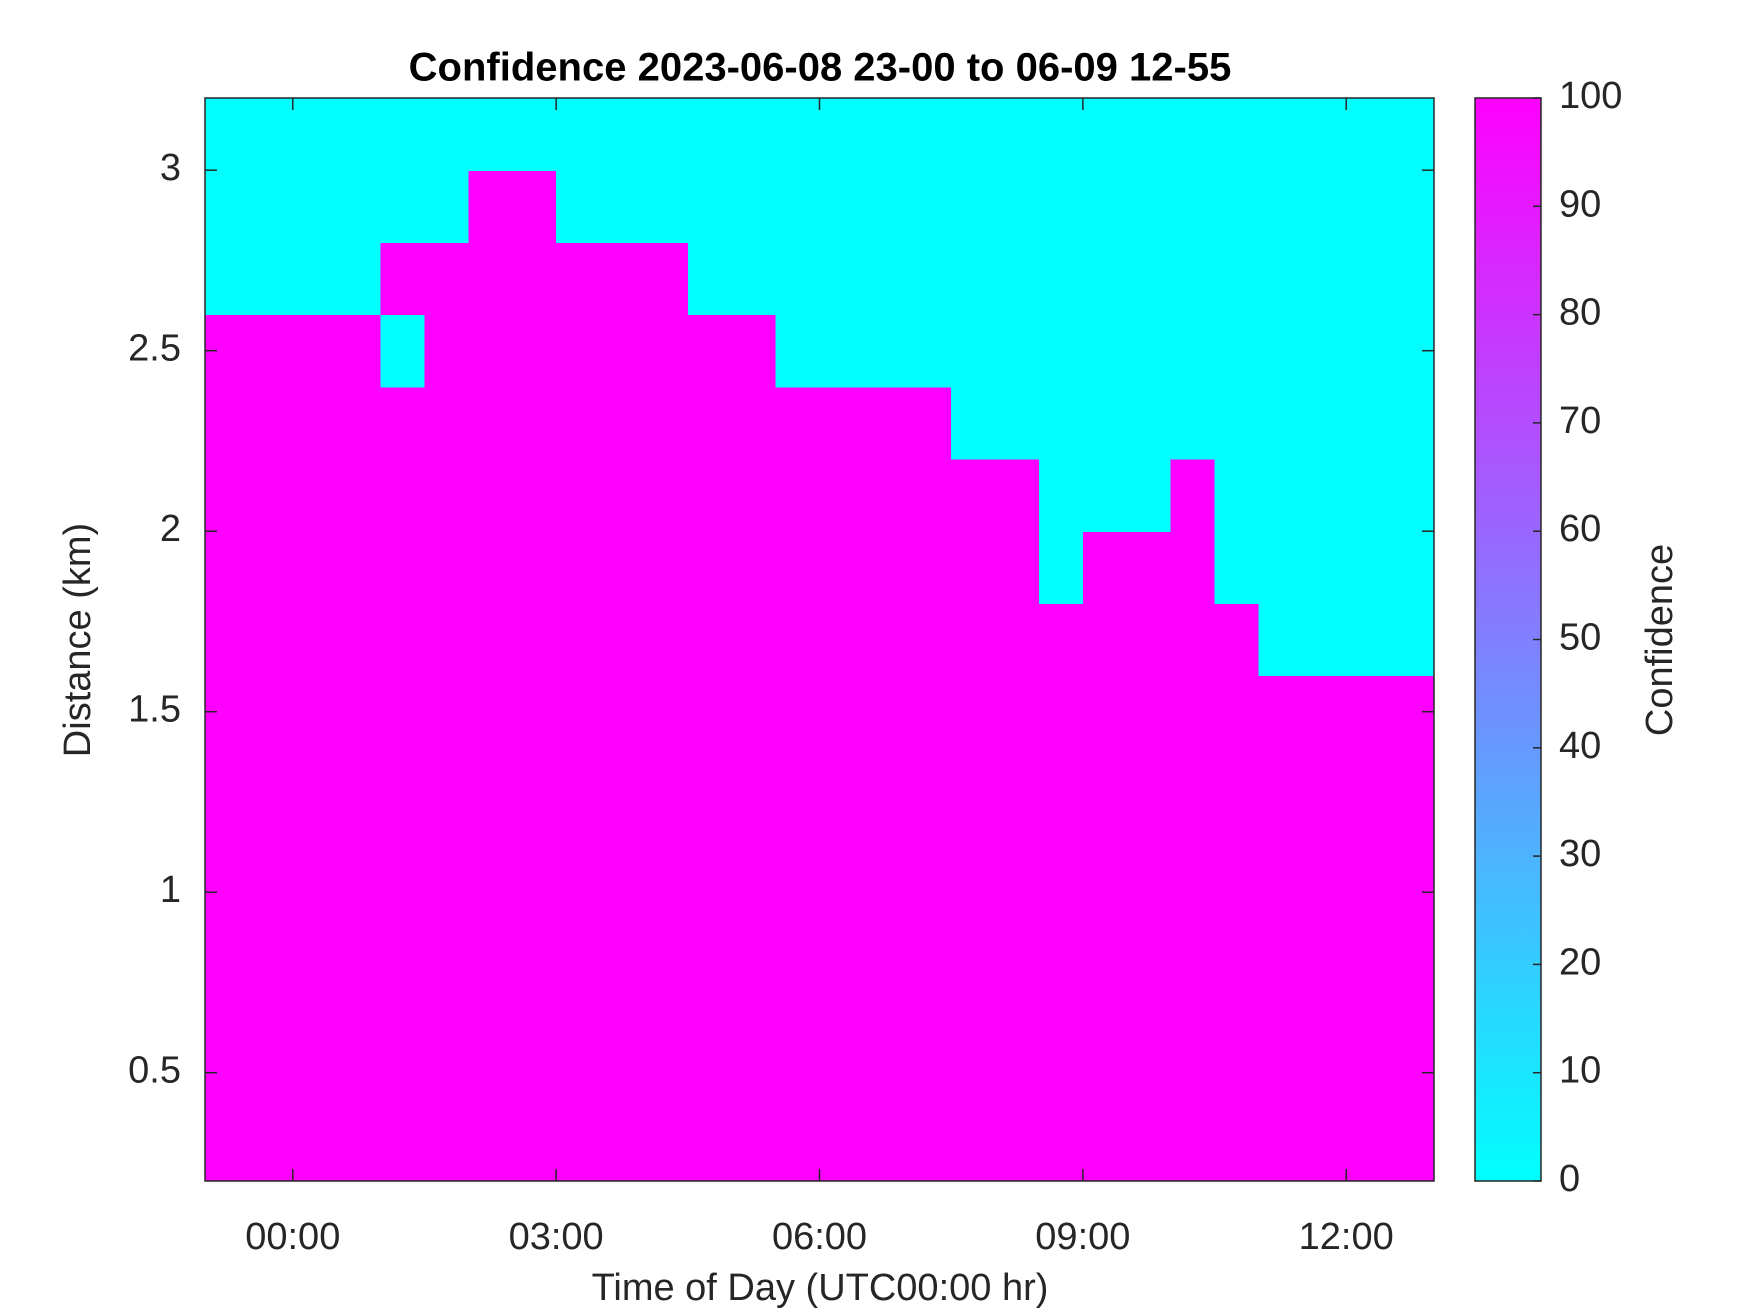 The height and width of the screenshot is (1313, 1750). I want to click on colorbar-tick-label: 90, so click(1580, 204).